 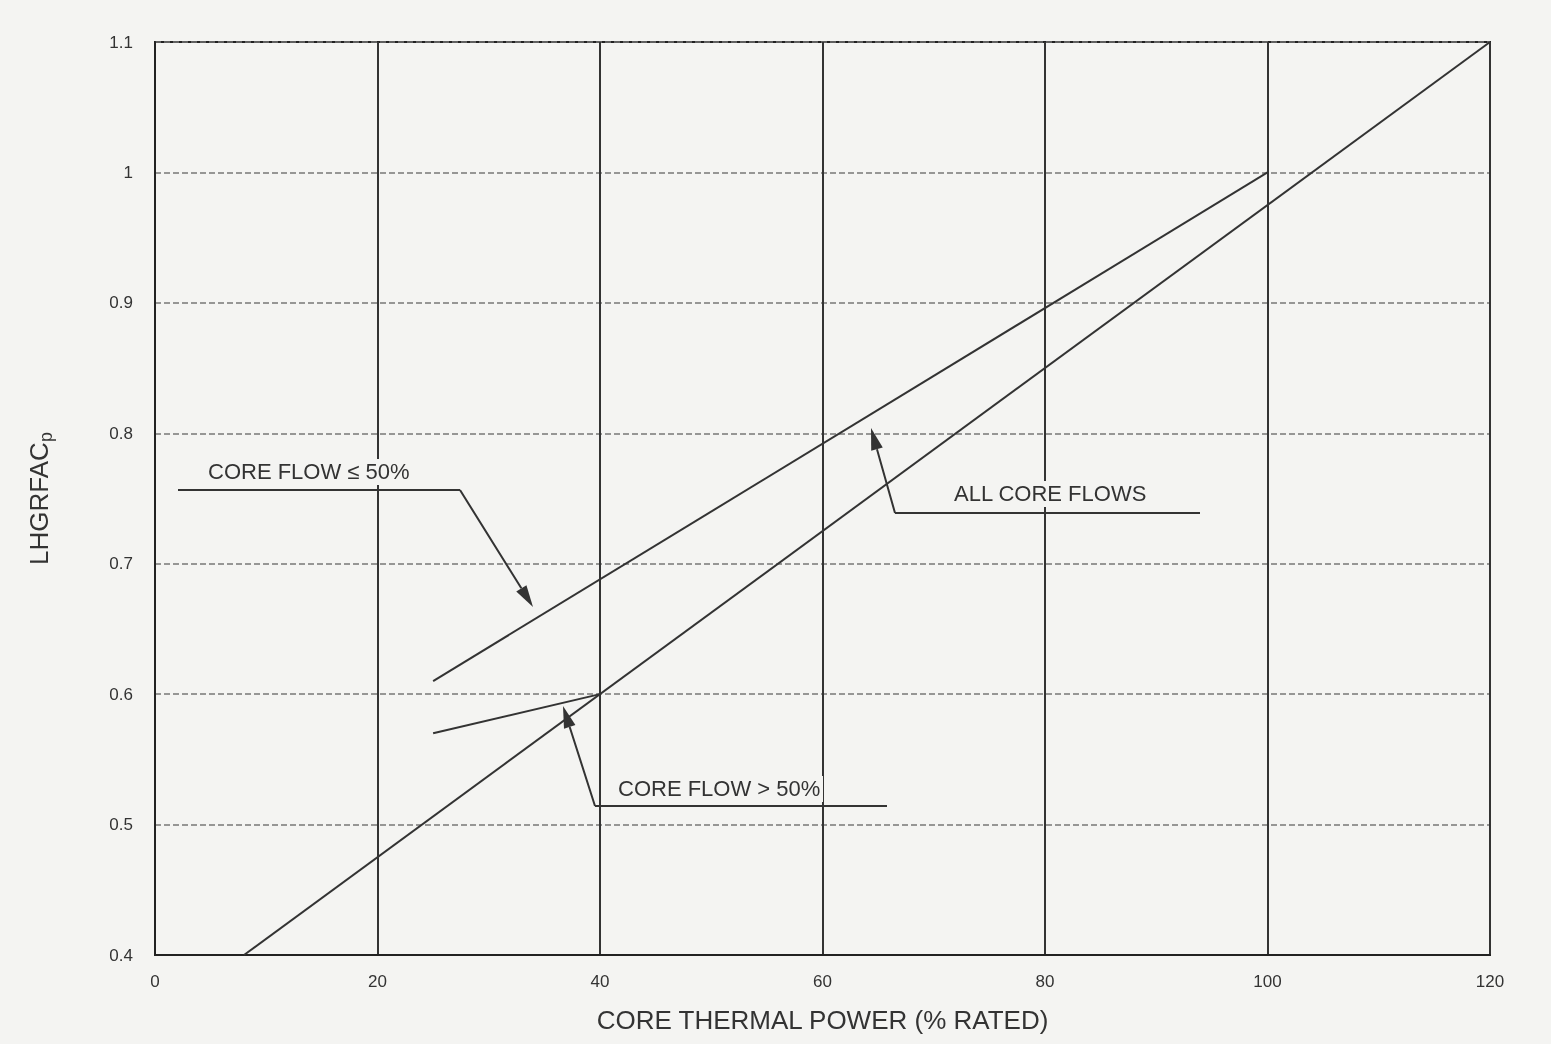 What do you see at coordinates (128, 172) in the screenshot?
I see `y-tick-label: 1` at bounding box center [128, 172].